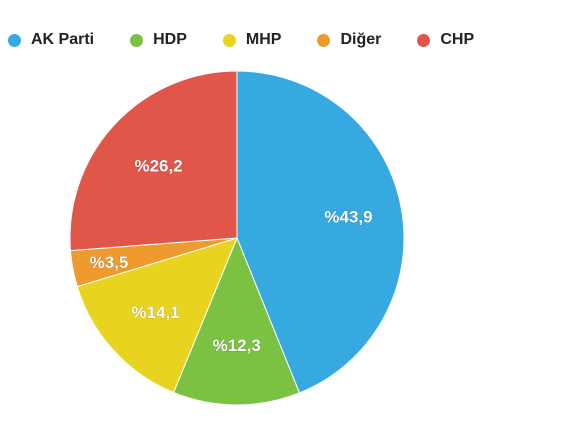 Image resolution: width=581 pixels, height=431 pixels. What do you see at coordinates (457, 39) in the screenshot?
I see `legend-label-chp: CHP` at bounding box center [457, 39].